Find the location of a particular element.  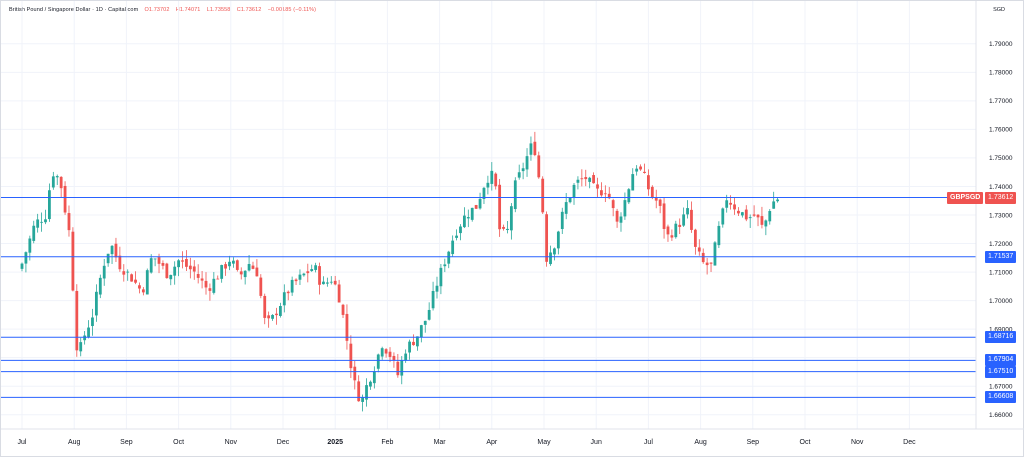

last-price-badge: 1.73612 is located at coordinates (1001, 197).